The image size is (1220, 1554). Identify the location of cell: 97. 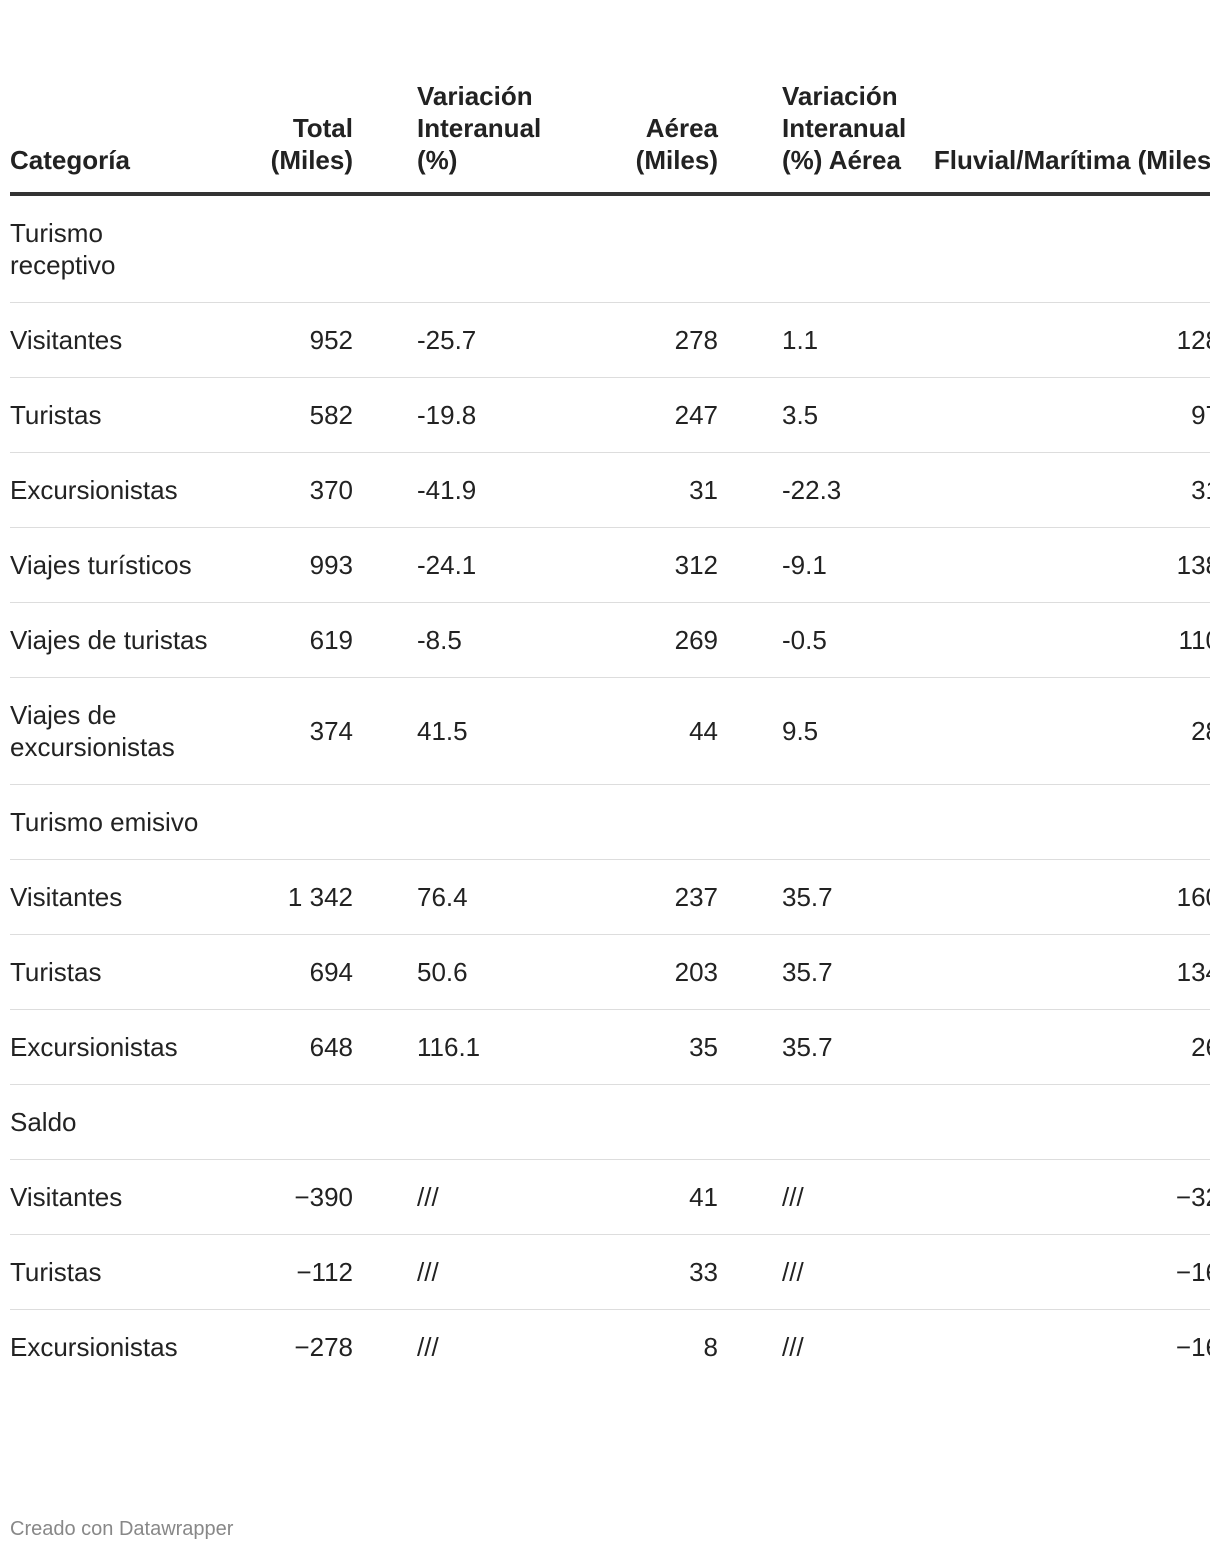
(1064, 415).